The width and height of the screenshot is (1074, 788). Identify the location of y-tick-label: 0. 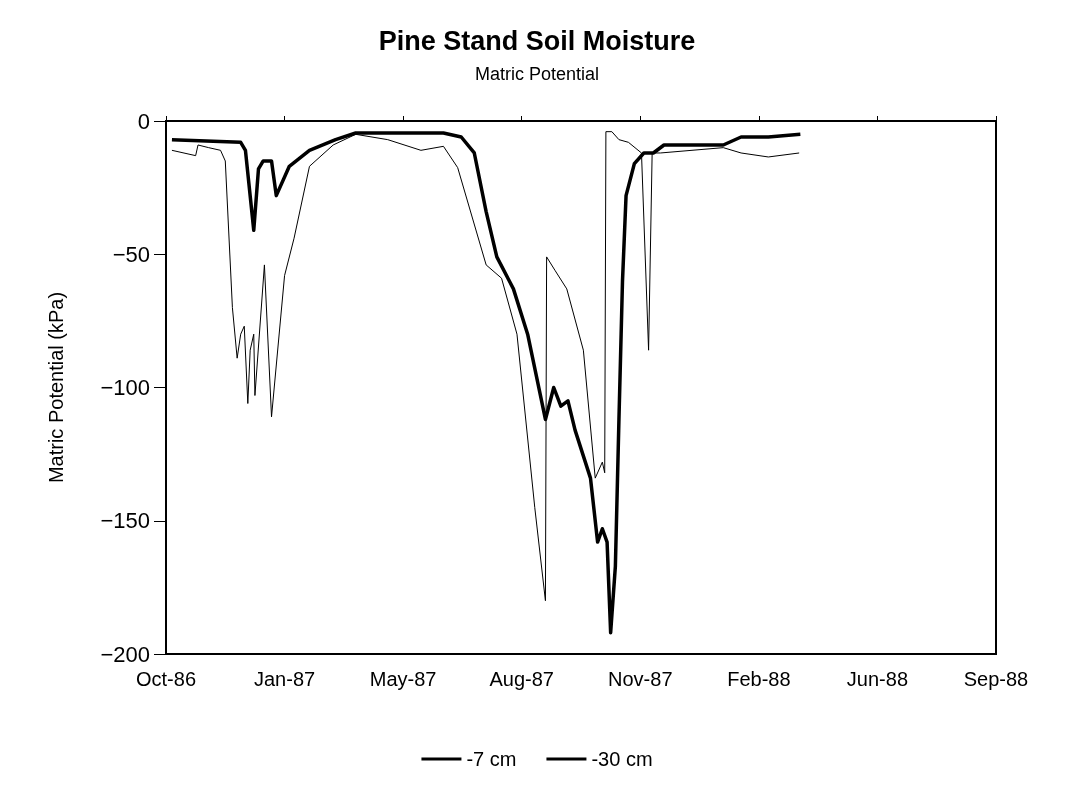
(143, 121).